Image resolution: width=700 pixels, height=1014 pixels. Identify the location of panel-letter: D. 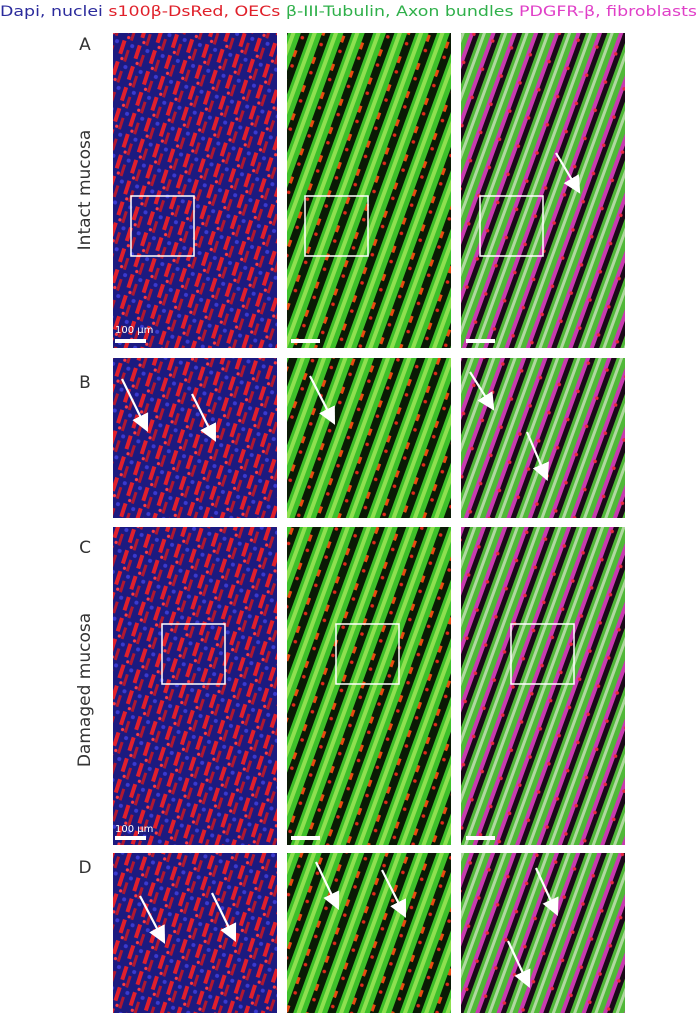
(84, 868).